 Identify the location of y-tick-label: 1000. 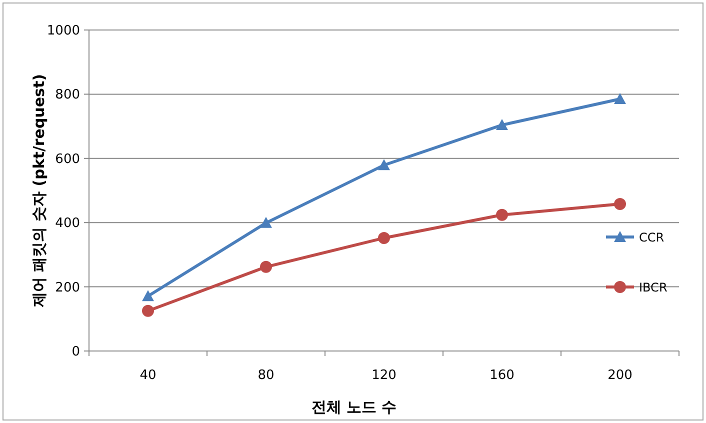
(63, 31).